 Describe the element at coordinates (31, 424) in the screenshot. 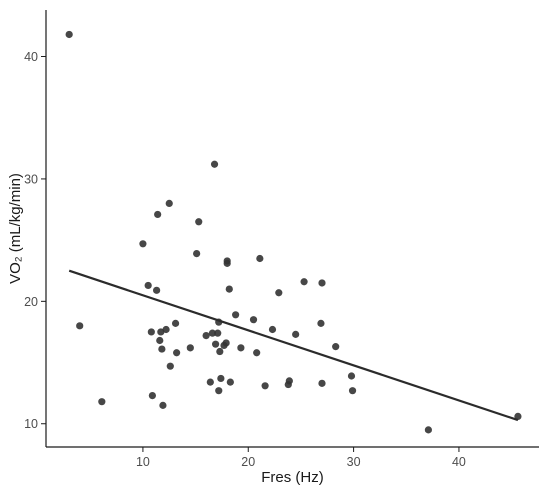

I see `y-tick-label: 10` at that location.